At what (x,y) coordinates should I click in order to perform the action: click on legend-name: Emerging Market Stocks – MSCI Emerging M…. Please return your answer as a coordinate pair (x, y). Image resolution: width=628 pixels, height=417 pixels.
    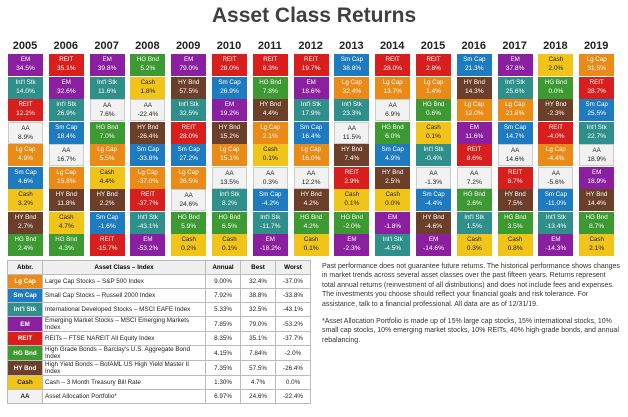
    Looking at the image, I should click on (124, 324).